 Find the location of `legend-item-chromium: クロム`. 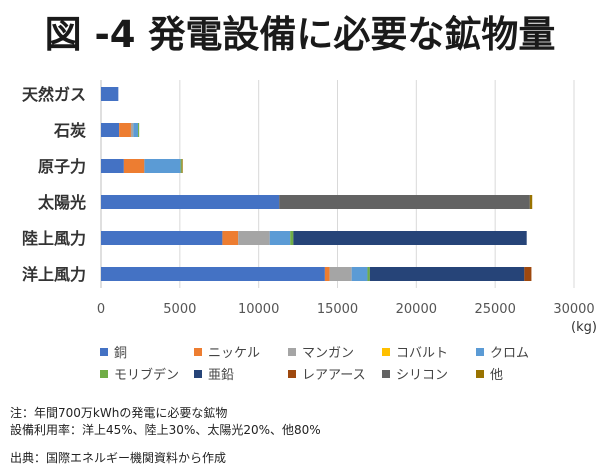

legend-item-chromium: クロム is located at coordinates (502, 351).